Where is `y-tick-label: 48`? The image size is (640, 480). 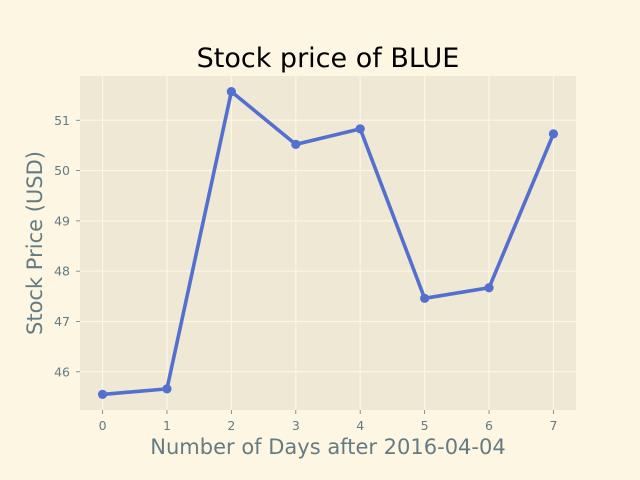 y-tick-label: 48 is located at coordinates (62, 271).